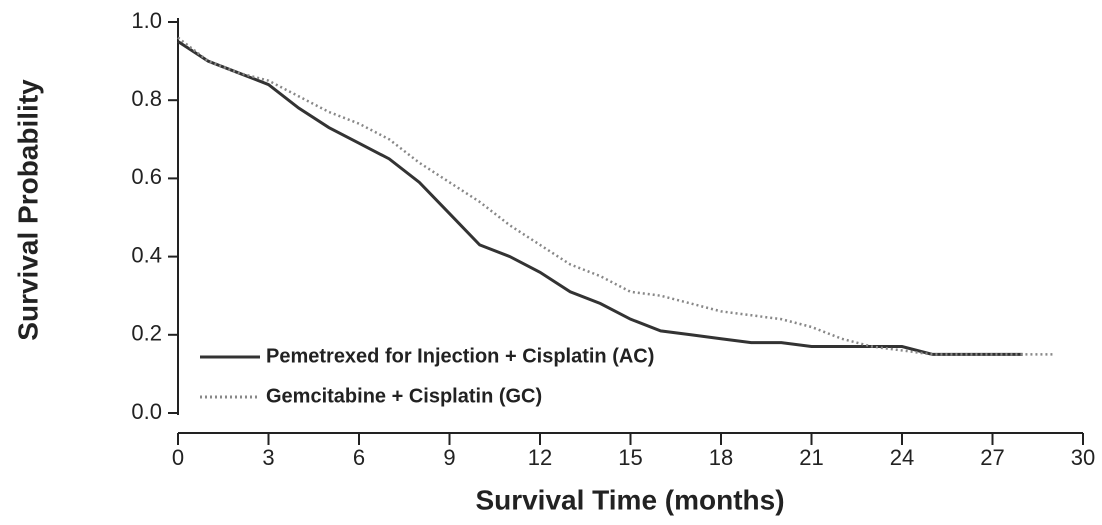 The width and height of the screenshot is (1102, 525). Describe the element at coordinates (146, 254) in the screenshot. I see `y-tick-label: 0.4` at that location.